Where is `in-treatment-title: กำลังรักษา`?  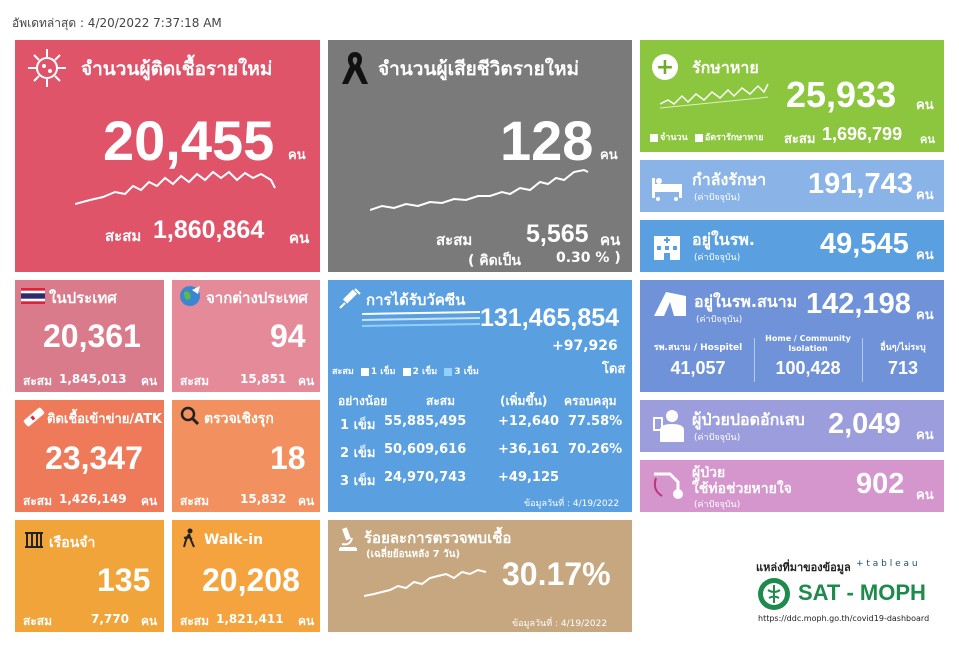
in-treatment-title: กำลังรักษา is located at coordinates (729, 179).